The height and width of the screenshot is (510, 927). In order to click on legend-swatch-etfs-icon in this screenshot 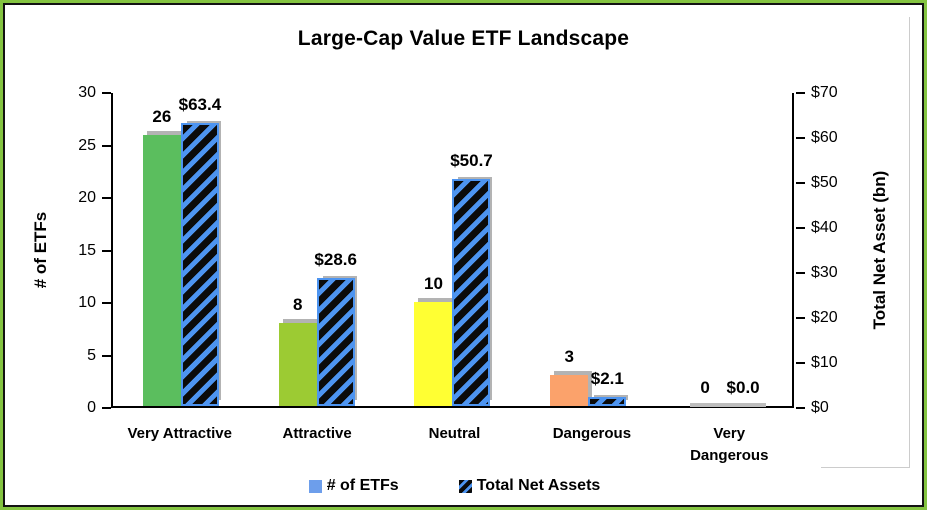, I will do `click(315, 486)`.